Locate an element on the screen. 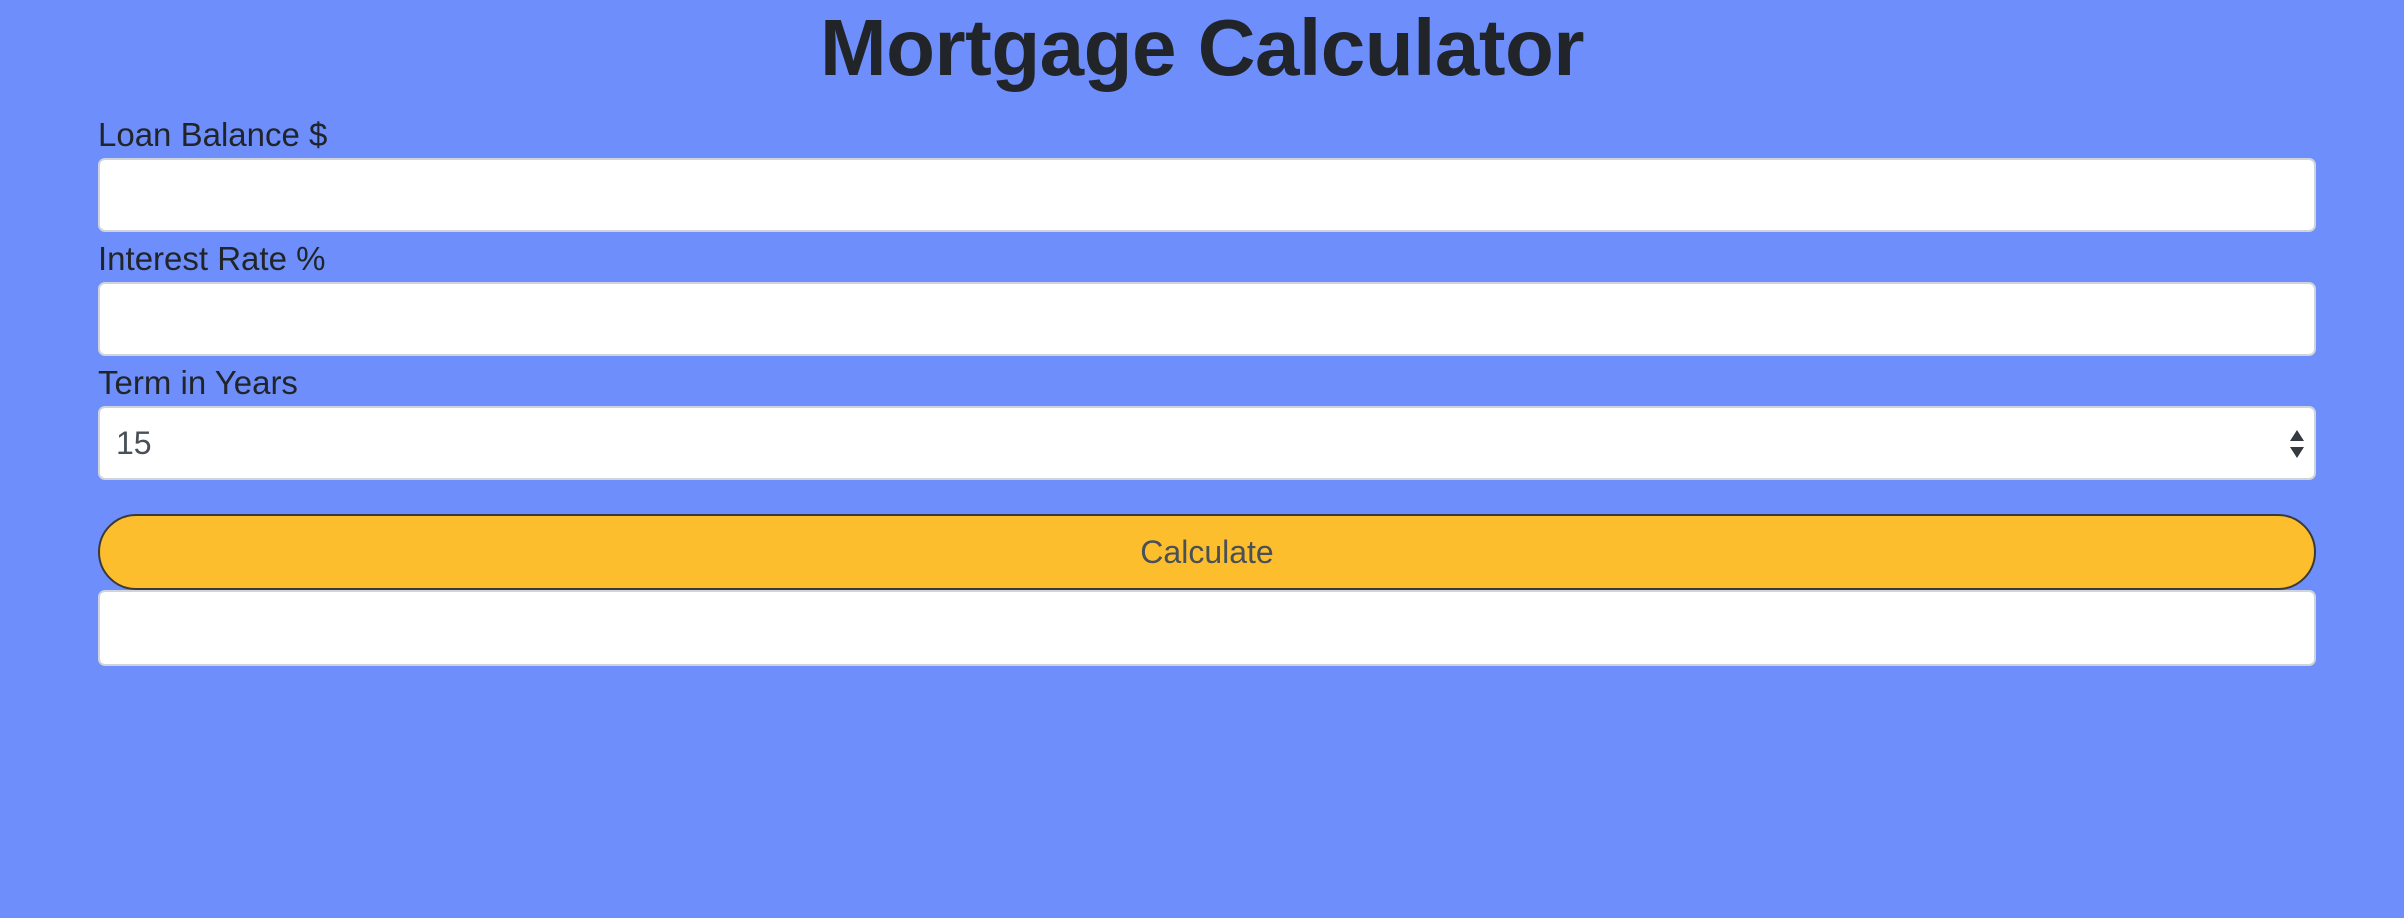 The width and height of the screenshot is (2404, 918). loan-balance-label: Loan Balance $ is located at coordinates (213, 134).